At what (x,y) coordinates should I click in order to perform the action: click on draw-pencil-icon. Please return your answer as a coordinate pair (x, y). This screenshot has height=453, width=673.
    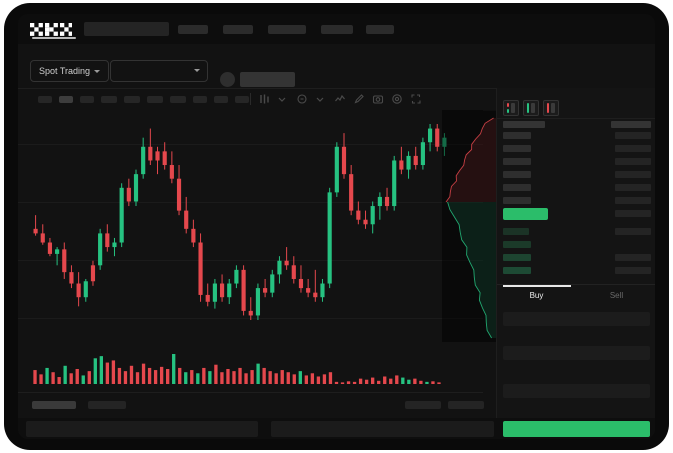
    Looking at the image, I should click on (359, 99).